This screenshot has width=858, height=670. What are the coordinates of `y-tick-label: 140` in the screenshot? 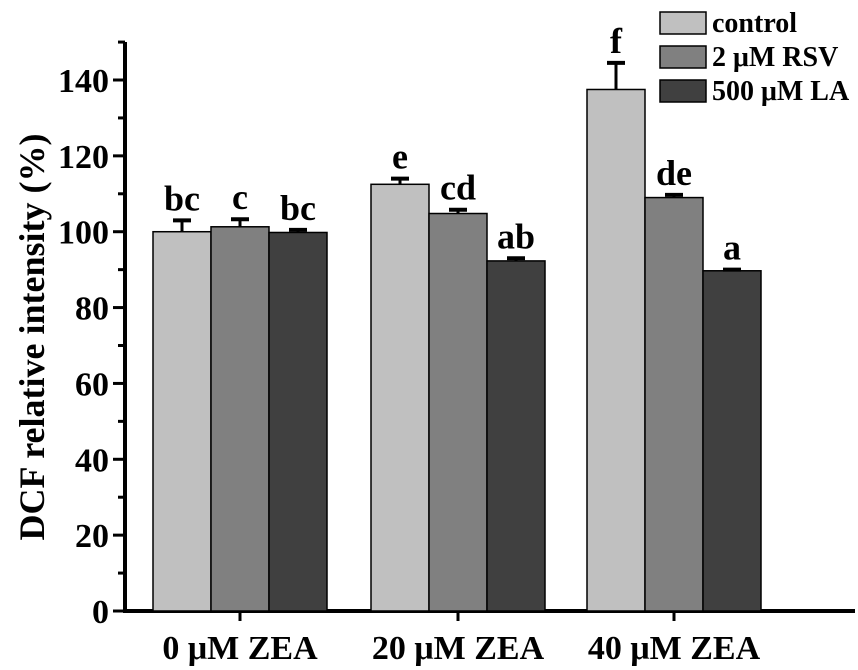 It's located at (83, 81).